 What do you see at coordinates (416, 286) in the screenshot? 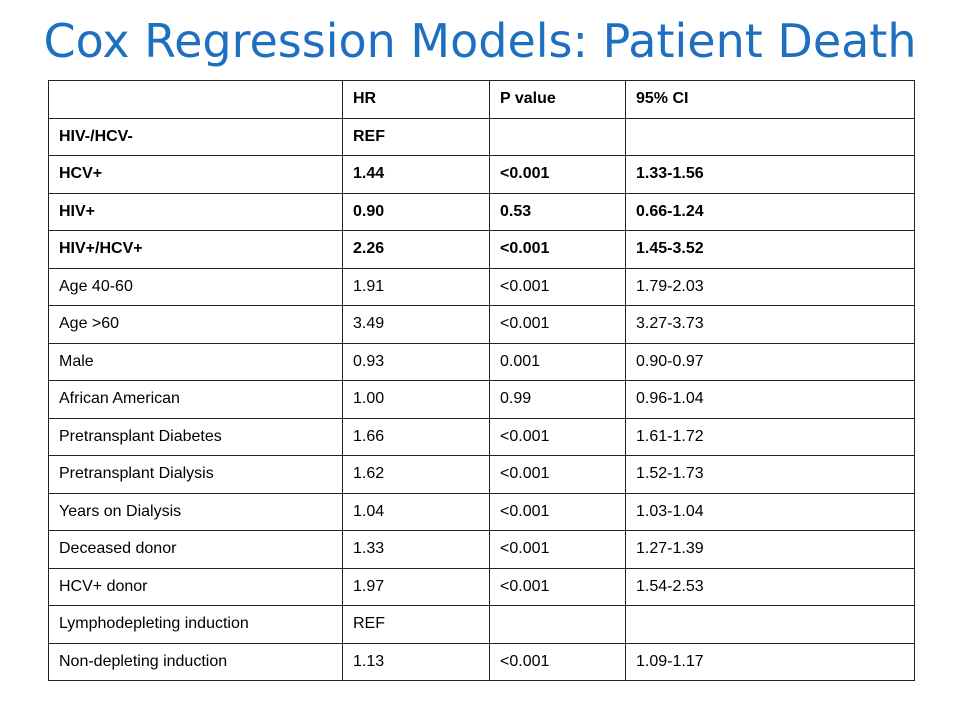
I see `cell-hr: 1.91` at bounding box center [416, 286].